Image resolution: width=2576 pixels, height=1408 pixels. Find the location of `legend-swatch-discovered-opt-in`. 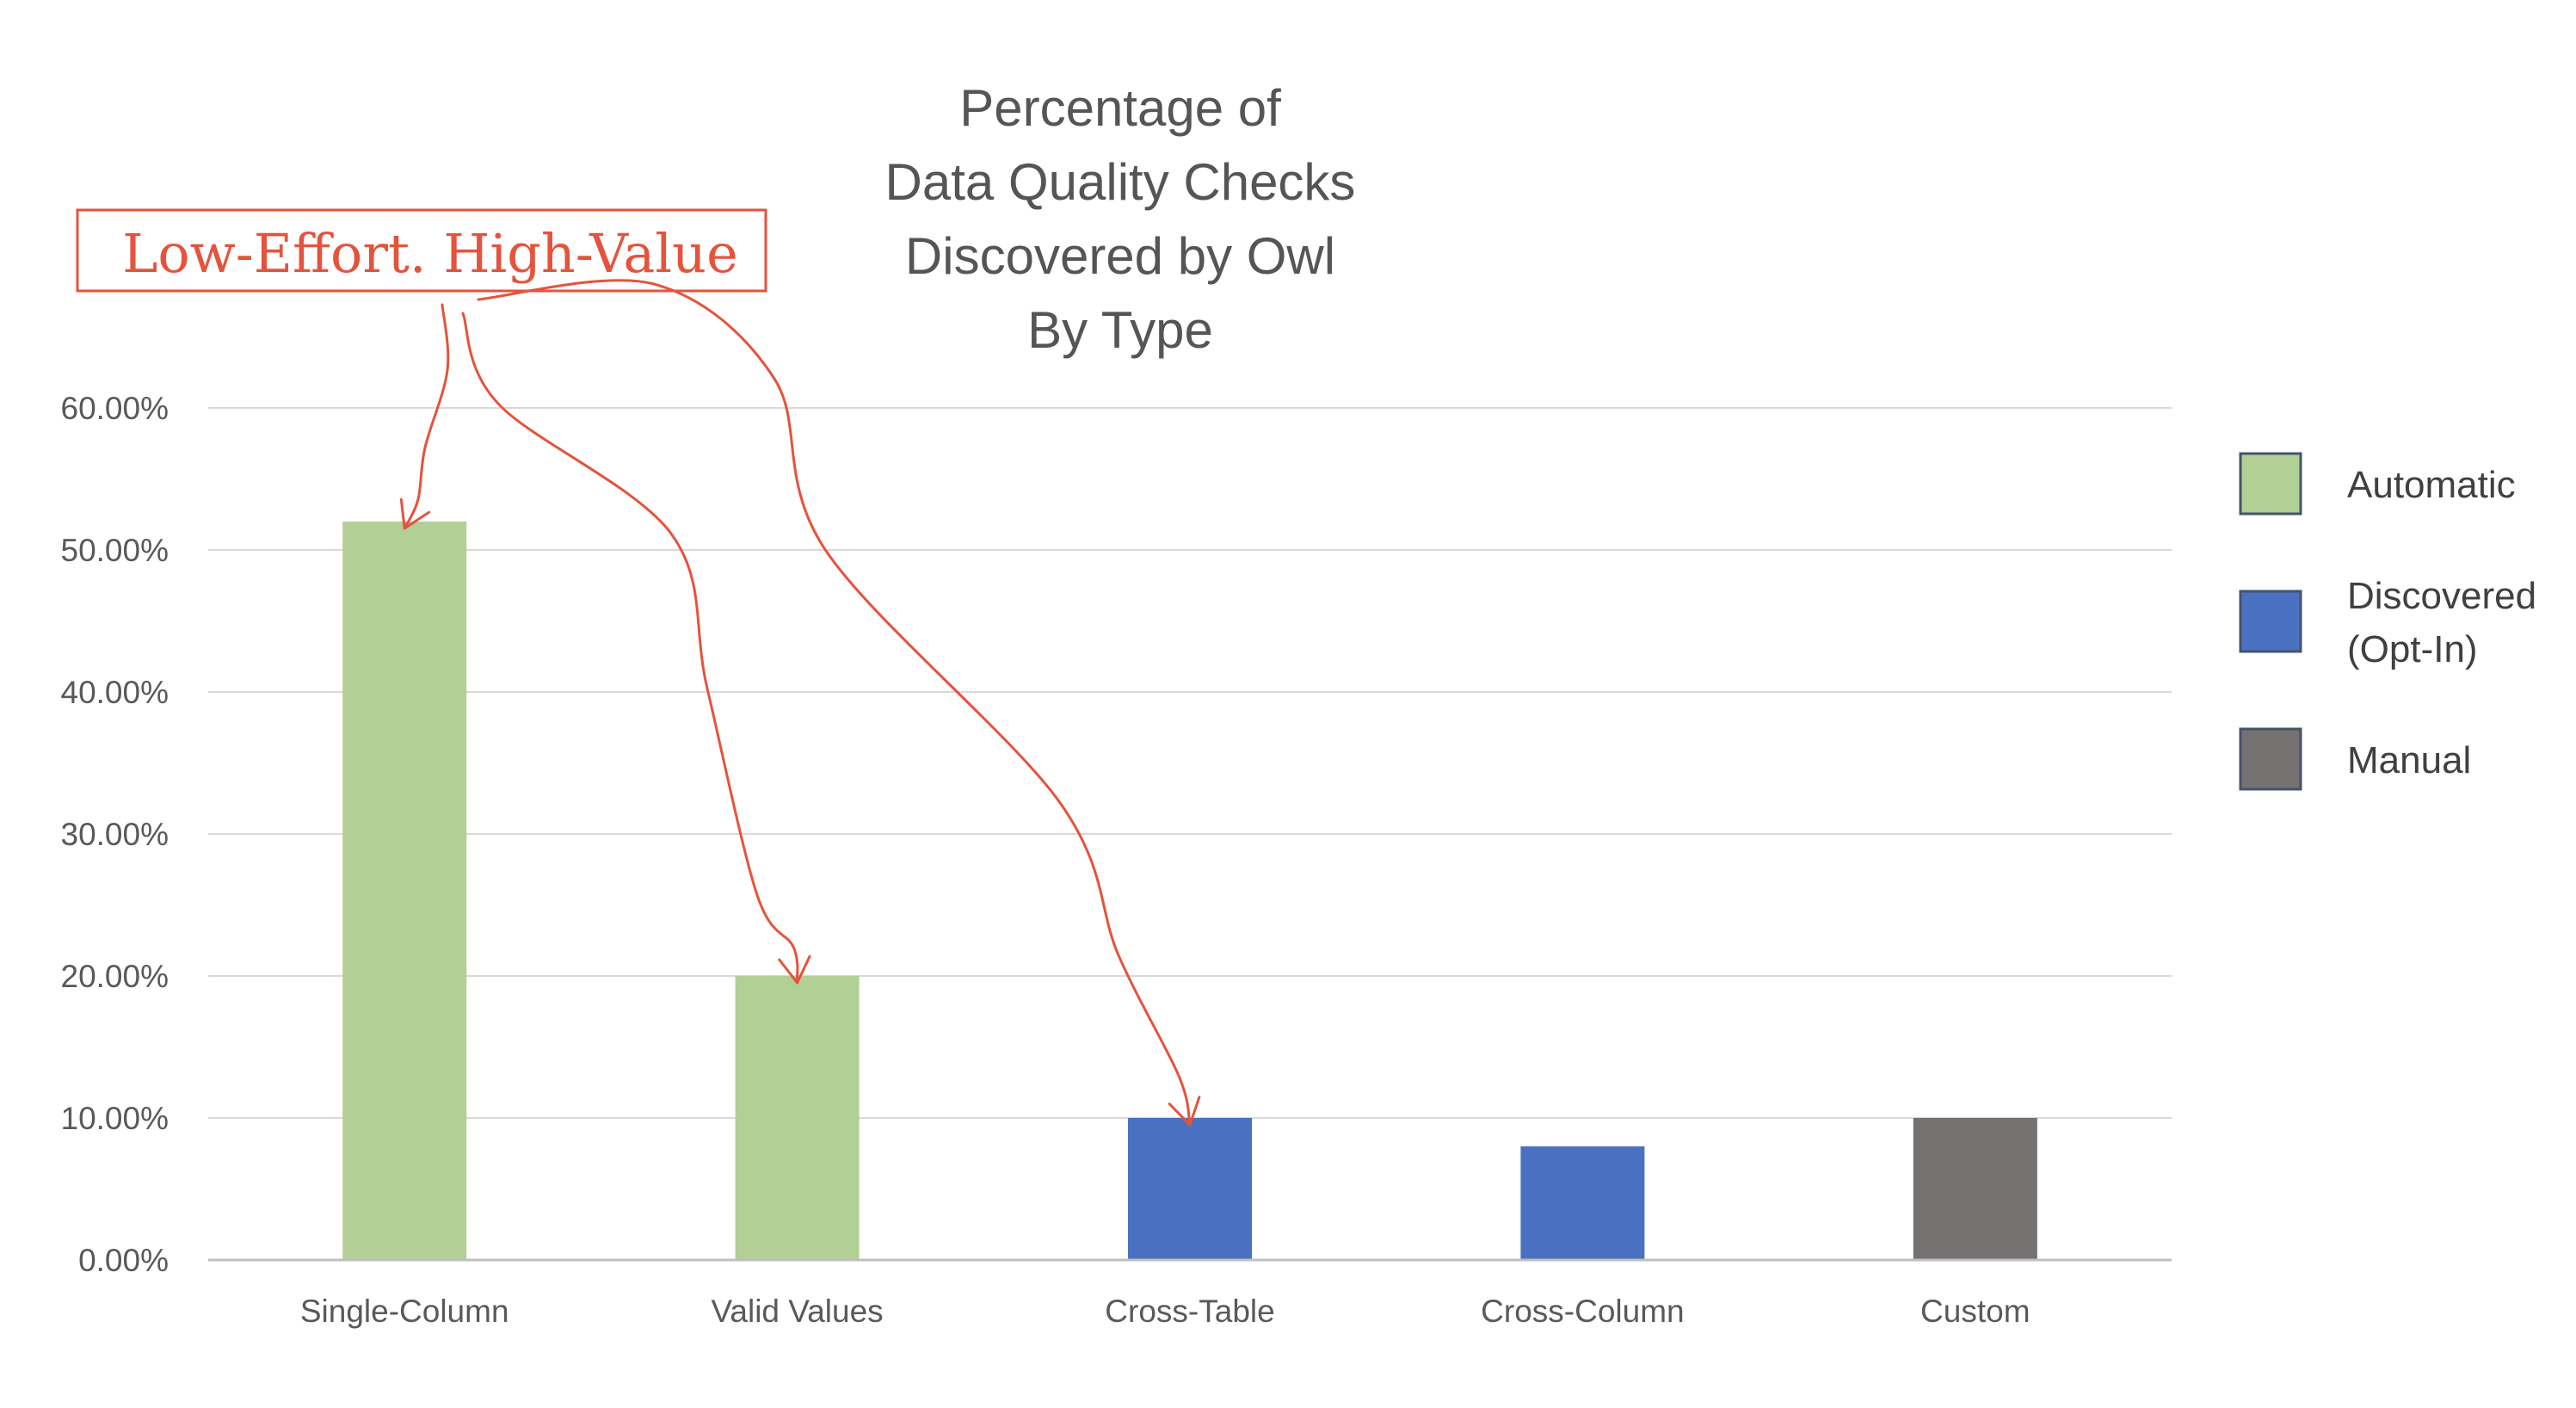

legend-swatch-discovered-opt-in is located at coordinates (2271, 621).